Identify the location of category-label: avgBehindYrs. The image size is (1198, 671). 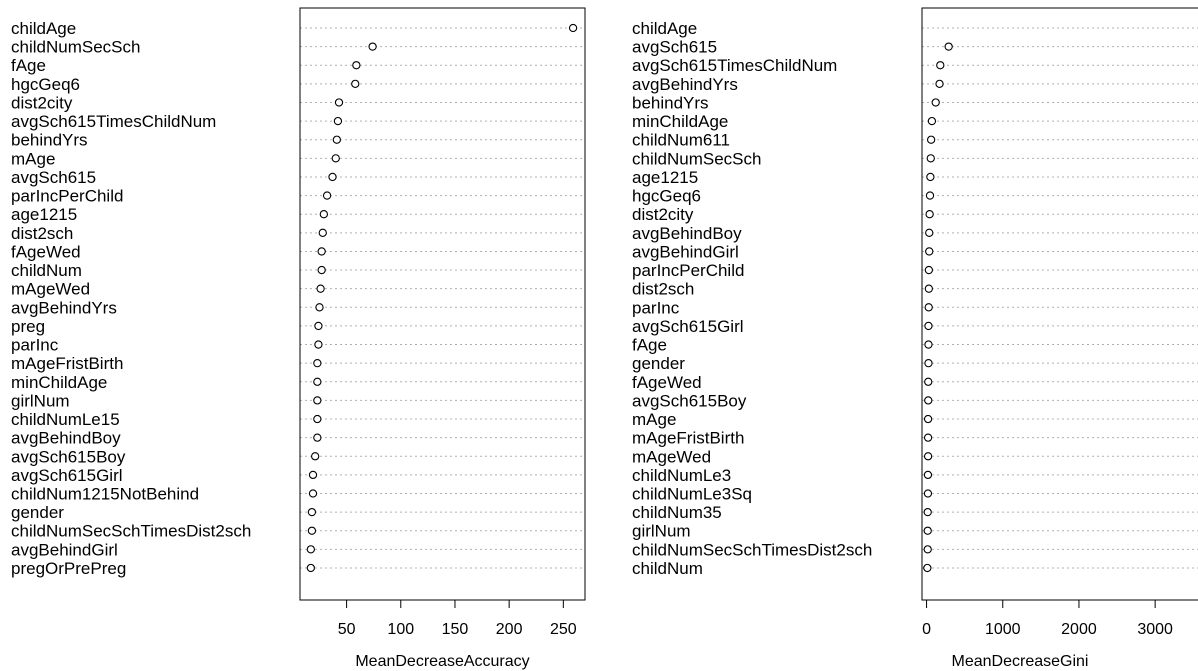
(64, 307).